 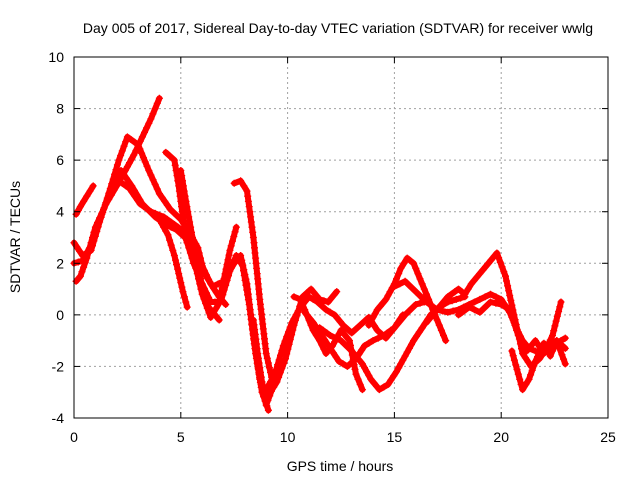 What do you see at coordinates (343, 437) in the screenshot?
I see `x-tick-labels: 0 5 10 15 20 25` at bounding box center [343, 437].